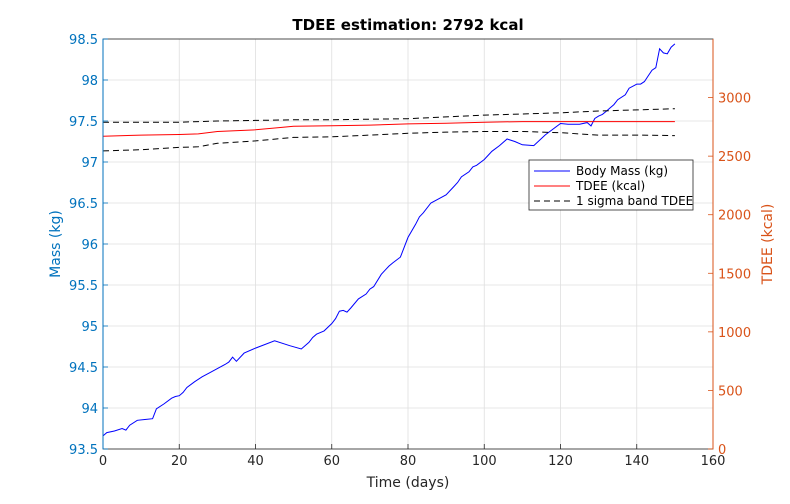 The height and width of the screenshot is (504, 790). What do you see at coordinates (734, 99) in the screenshot?
I see `right-tick-label: 3000` at bounding box center [734, 99].